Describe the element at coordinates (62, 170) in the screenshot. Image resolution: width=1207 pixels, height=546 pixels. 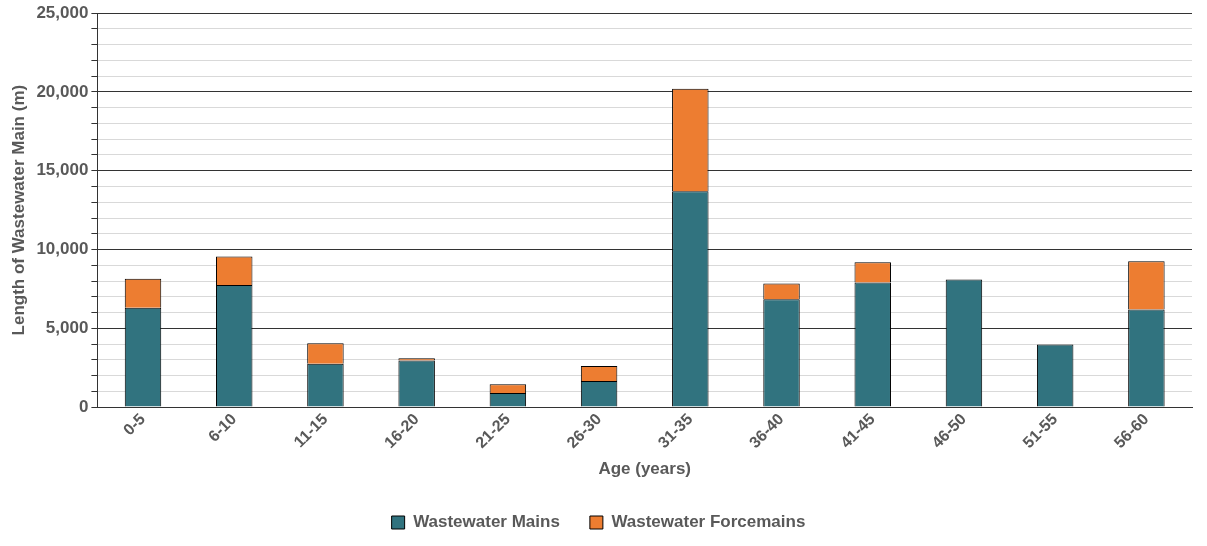
I see `y-tick-label: 15,000` at that location.